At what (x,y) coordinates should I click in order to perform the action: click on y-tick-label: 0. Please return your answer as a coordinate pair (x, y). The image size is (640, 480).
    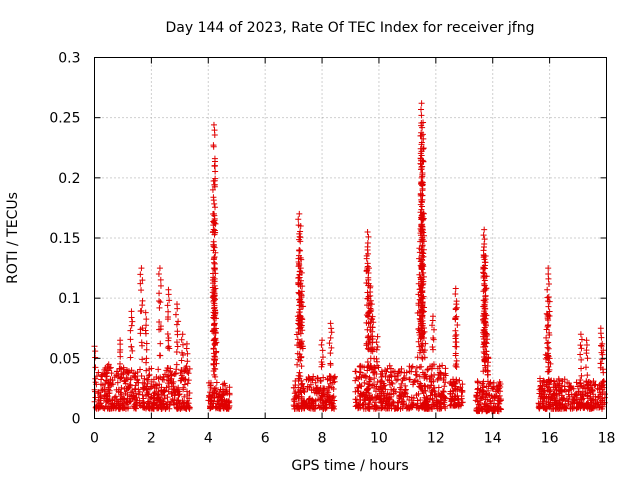
    Looking at the image, I should click on (76, 420).